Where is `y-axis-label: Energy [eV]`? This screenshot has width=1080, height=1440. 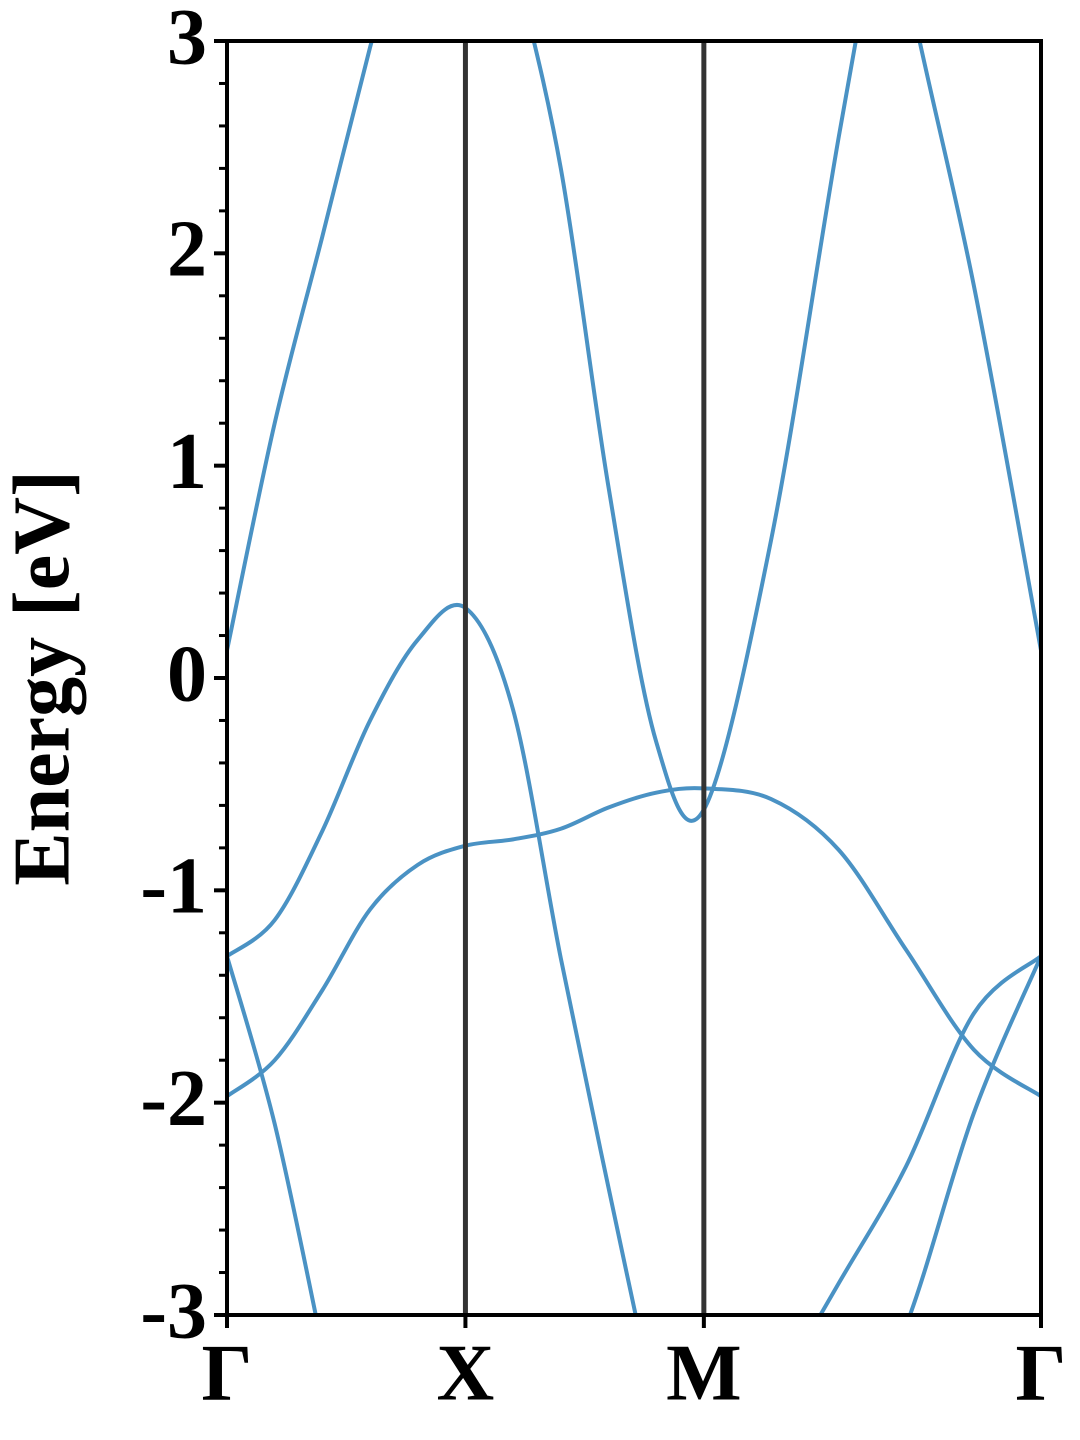
y-axis-label: Energy [eV] is located at coordinates (43, 677).